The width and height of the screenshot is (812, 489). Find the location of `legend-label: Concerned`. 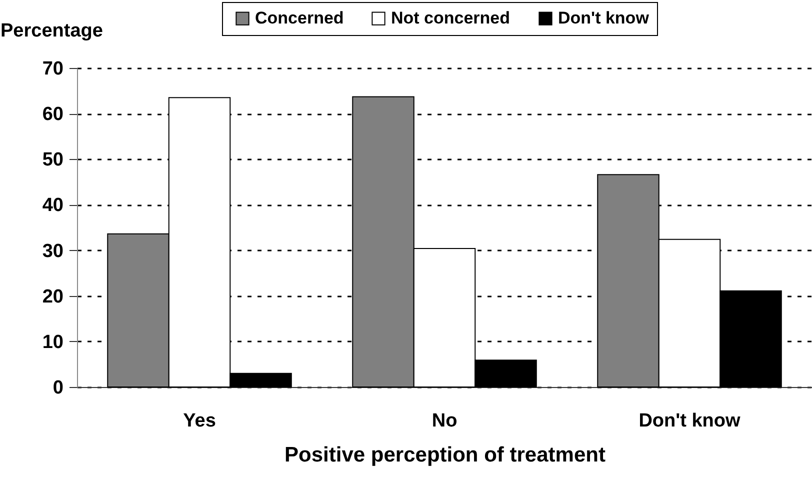

legend-label: Concerned is located at coordinates (299, 18).